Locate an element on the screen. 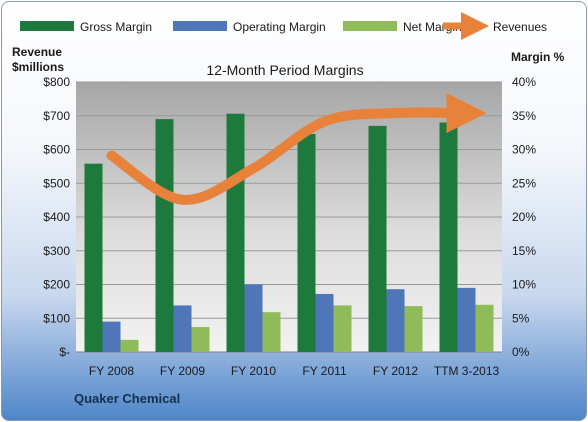 The height and width of the screenshot is (422, 588). x-tick-label: FY 2011 is located at coordinates (324, 371).